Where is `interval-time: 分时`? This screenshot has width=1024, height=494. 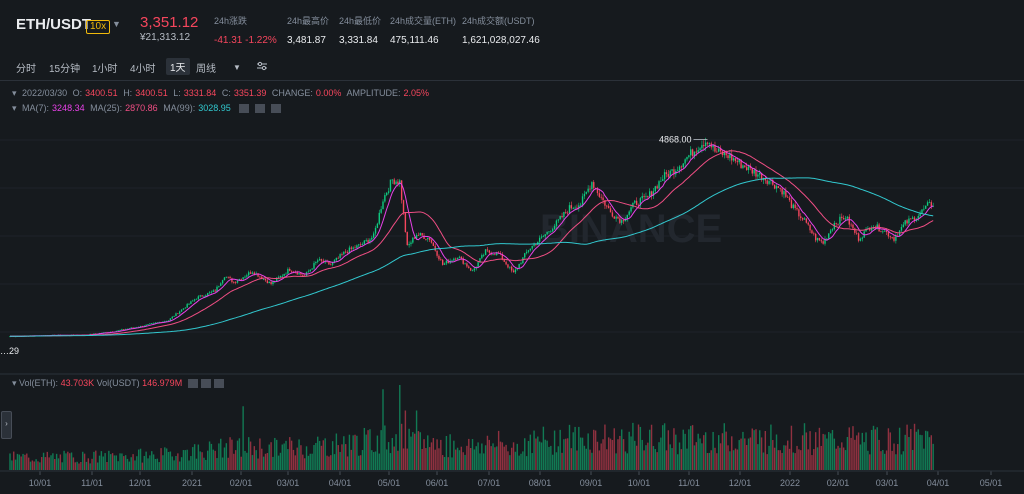 interval-time: 分时 is located at coordinates (26, 69).